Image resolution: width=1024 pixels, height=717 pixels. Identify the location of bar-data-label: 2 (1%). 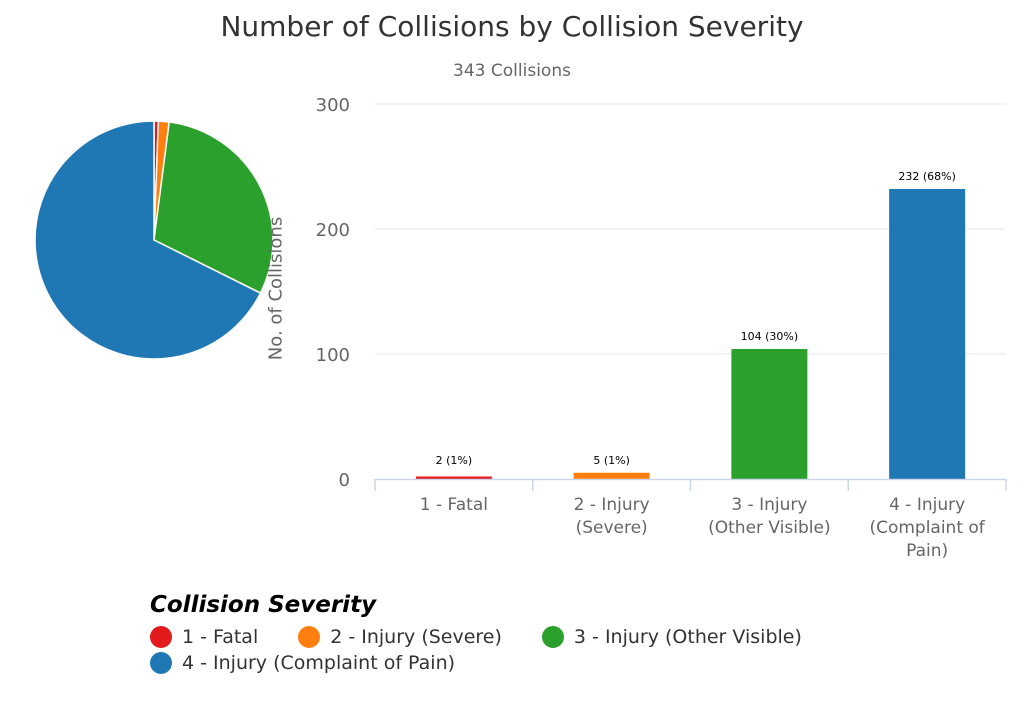
(454, 460).